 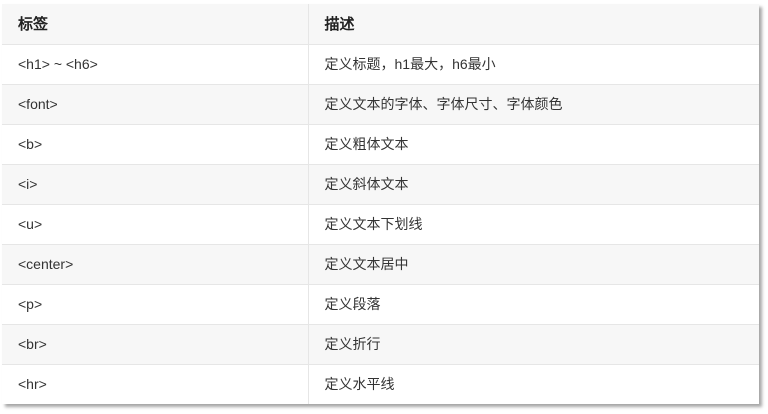 I want to click on table-header-row: 标签 描述, so click(x=380, y=24).